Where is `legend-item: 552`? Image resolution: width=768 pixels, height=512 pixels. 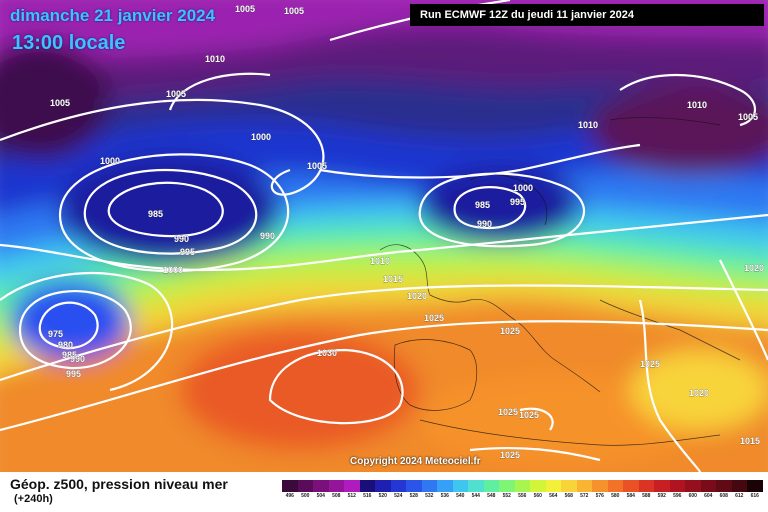 legend-item: 552 is located at coordinates (507, 489).